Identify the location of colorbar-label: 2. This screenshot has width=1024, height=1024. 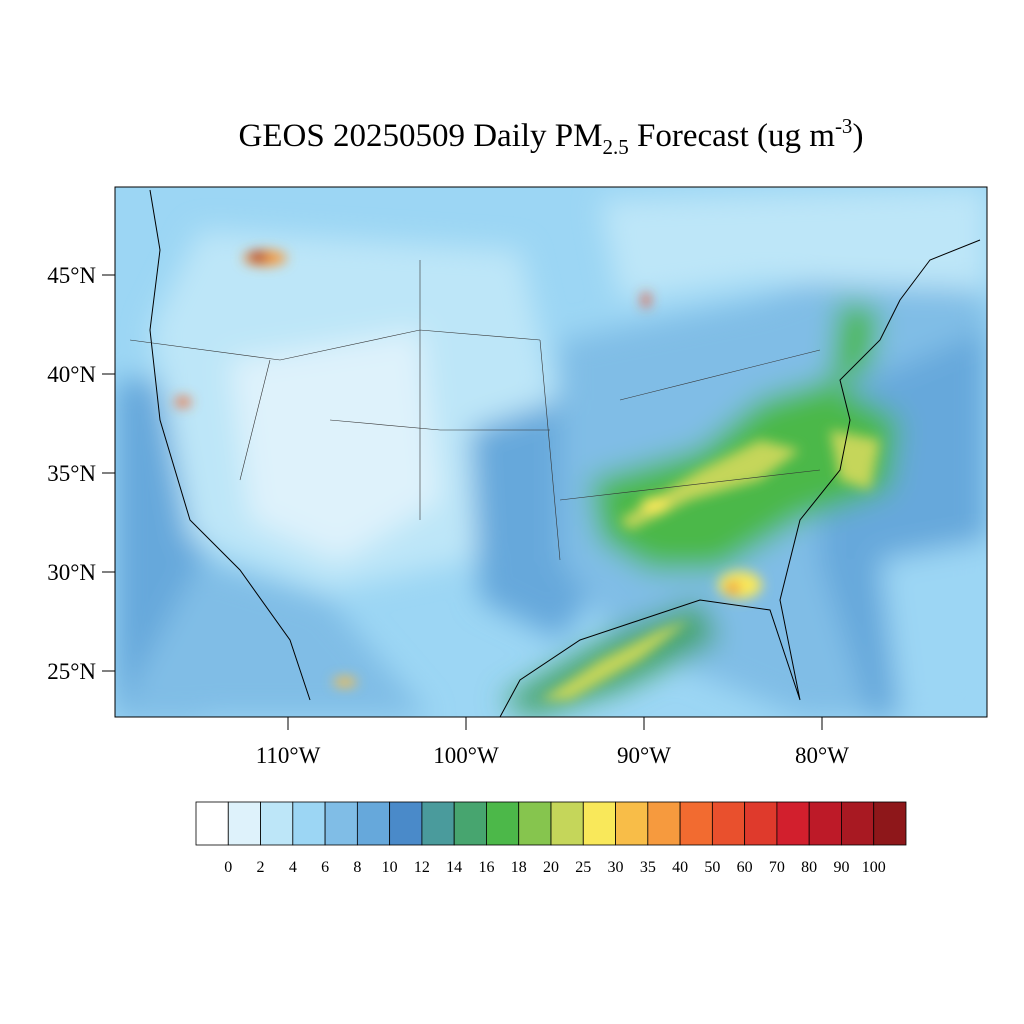
(261, 867).